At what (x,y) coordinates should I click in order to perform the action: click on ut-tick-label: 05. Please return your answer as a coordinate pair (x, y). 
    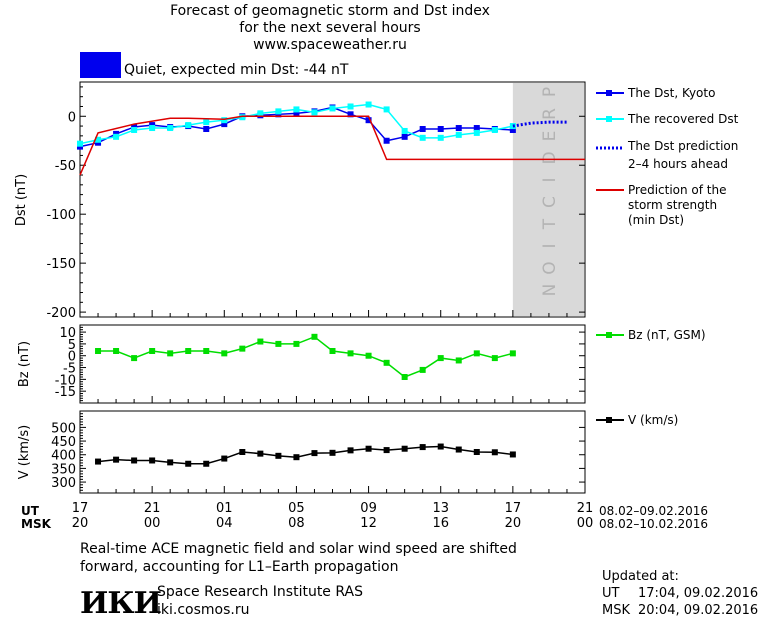
    Looking at the image, I should click on (296, 508).